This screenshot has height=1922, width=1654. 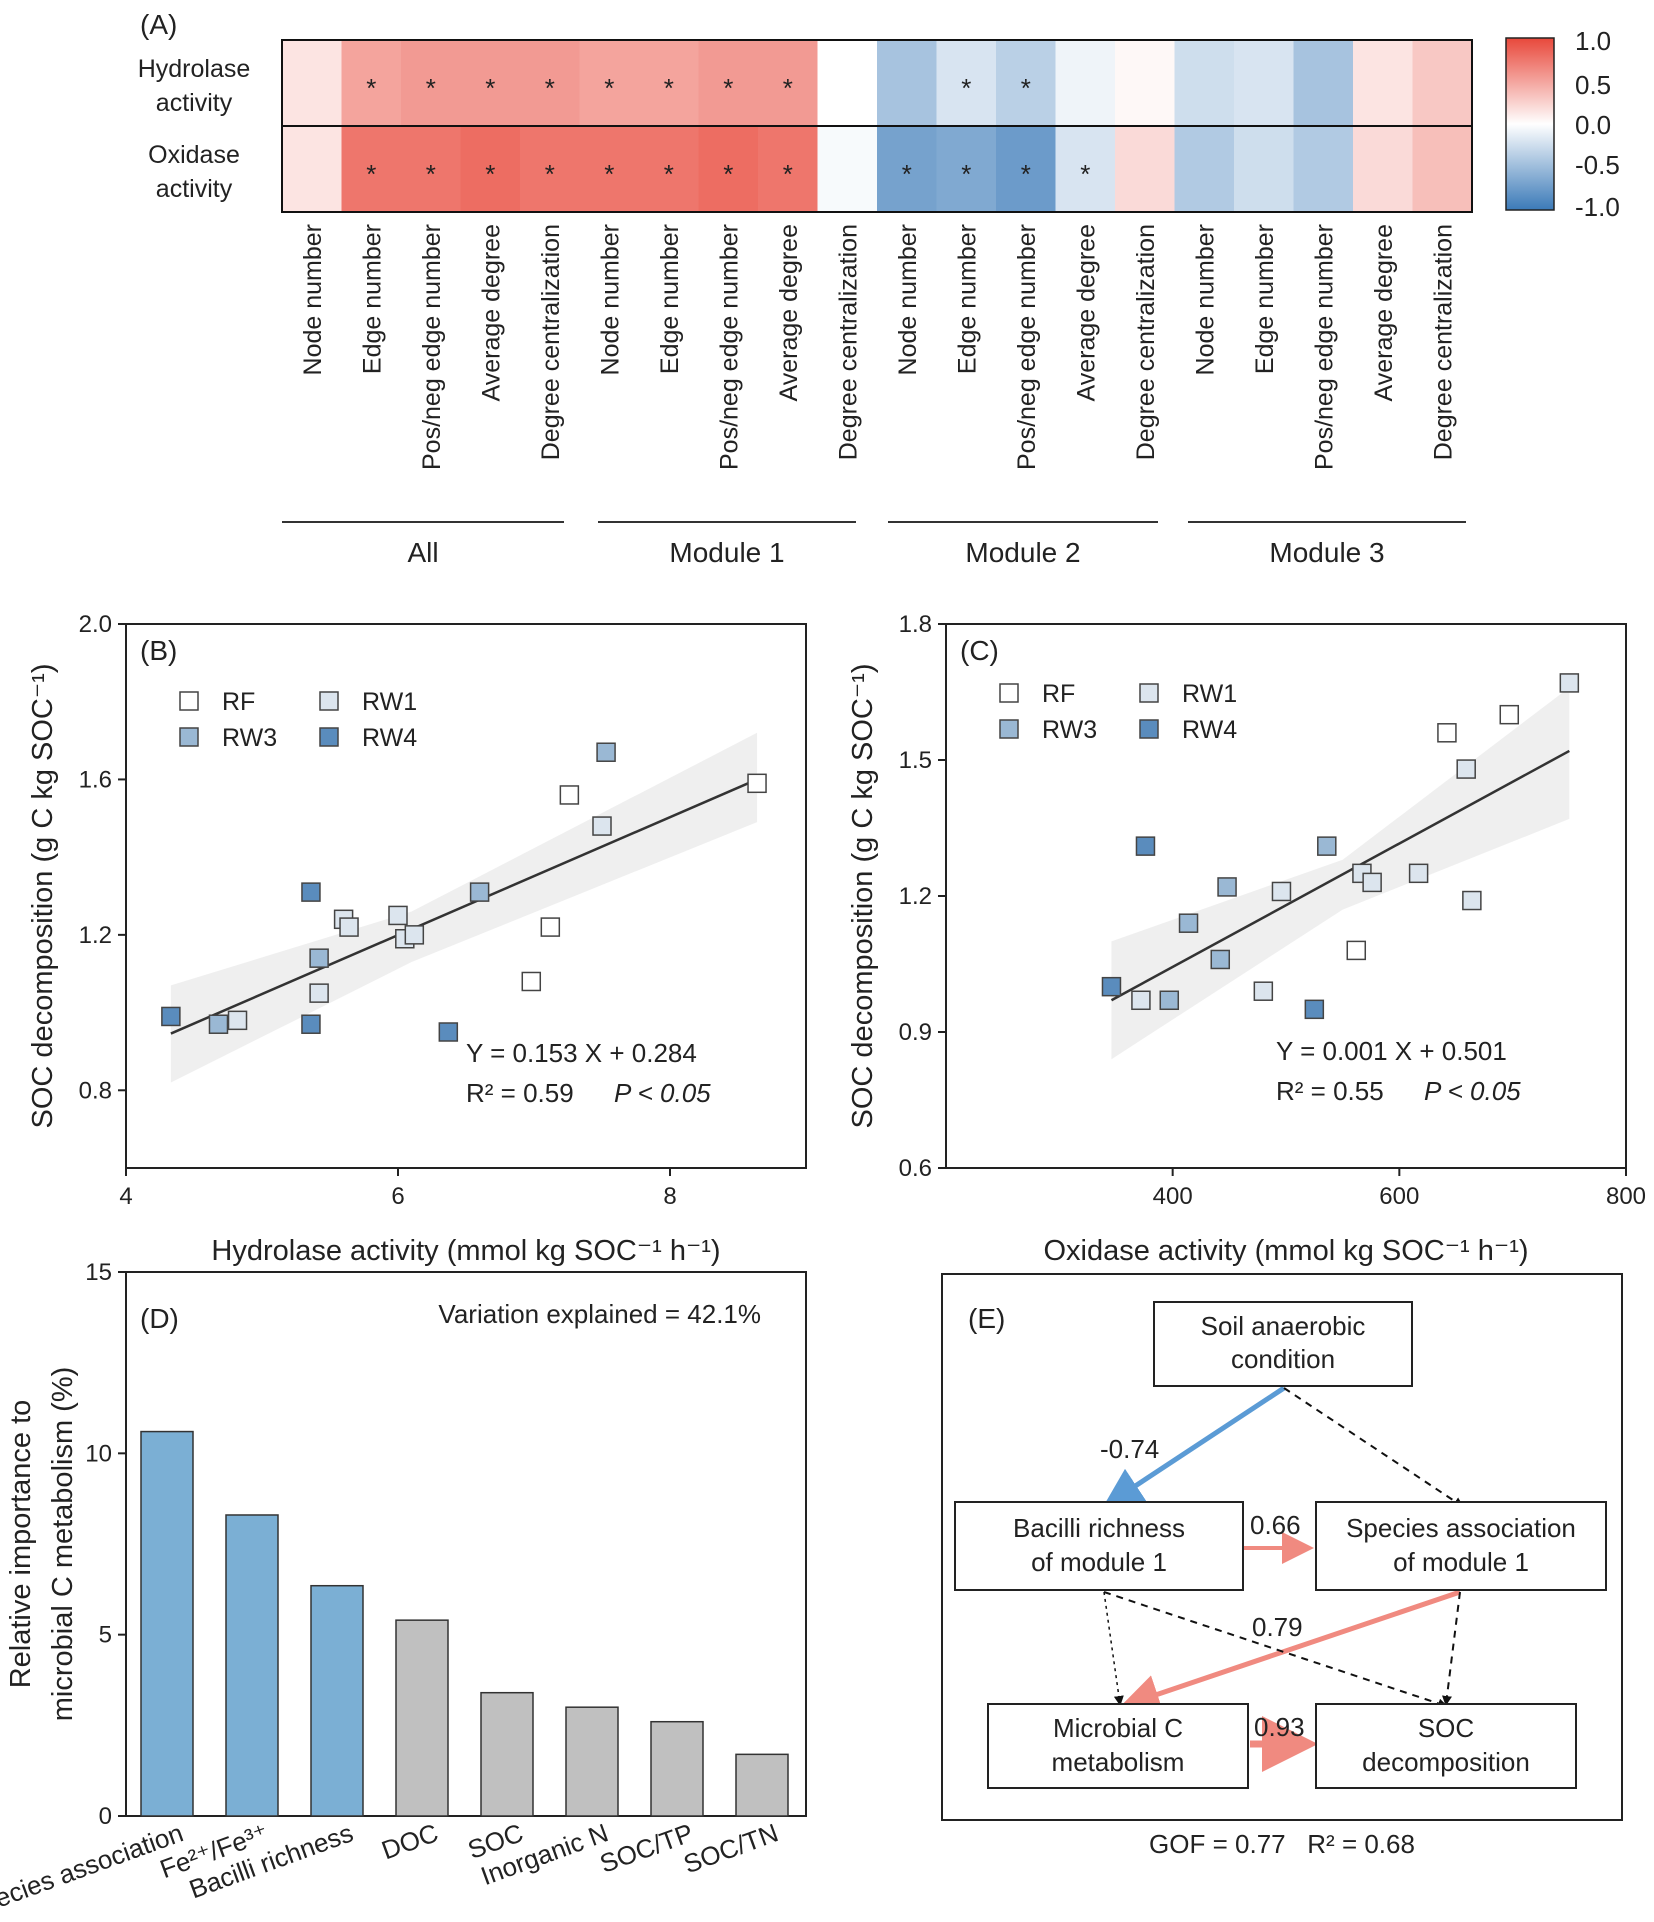 What do you see at coordinates (1118, 1762) in the screenshot?
I see `sem-node-microbial-line2: metabolism` at bounding box center [1118, 1762].